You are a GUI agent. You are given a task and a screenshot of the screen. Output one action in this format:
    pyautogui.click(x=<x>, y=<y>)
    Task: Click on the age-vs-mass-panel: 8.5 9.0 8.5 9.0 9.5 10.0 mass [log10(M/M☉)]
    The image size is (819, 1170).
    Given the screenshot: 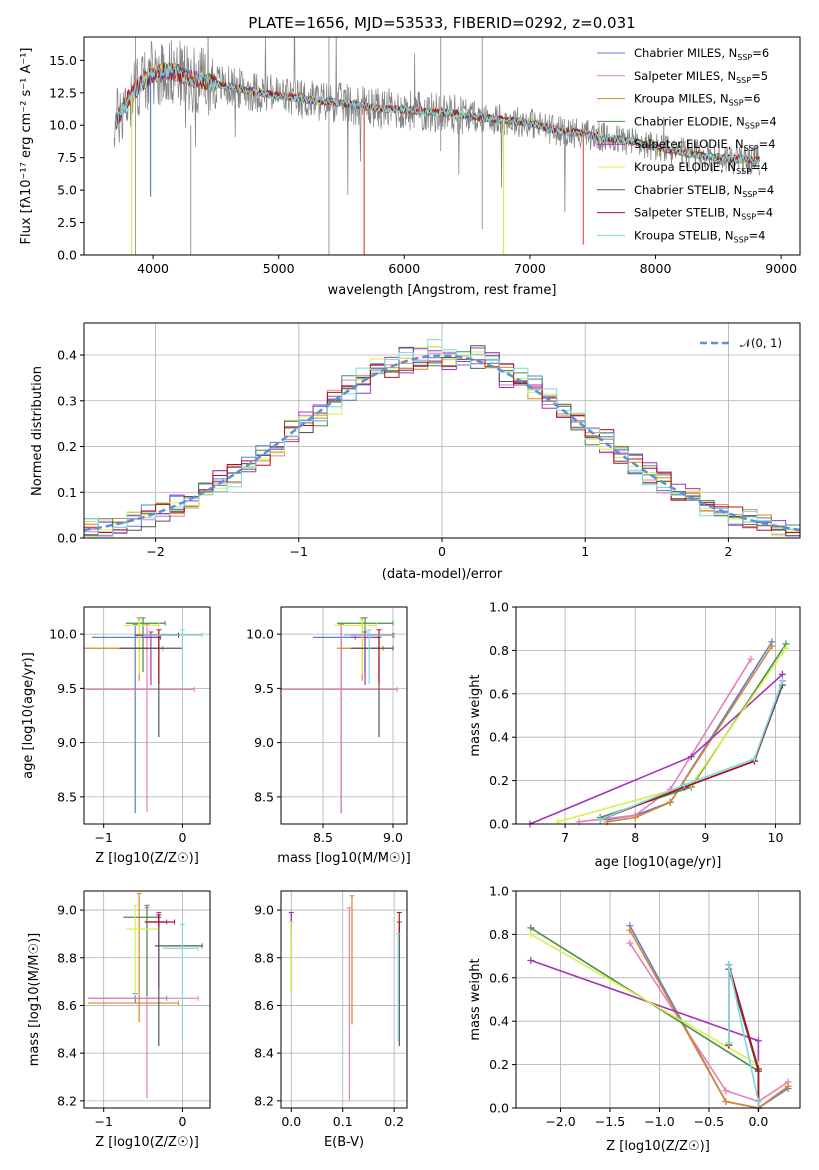 What is the action you would take?
    pyautogui.click(x=328, y=736)
    